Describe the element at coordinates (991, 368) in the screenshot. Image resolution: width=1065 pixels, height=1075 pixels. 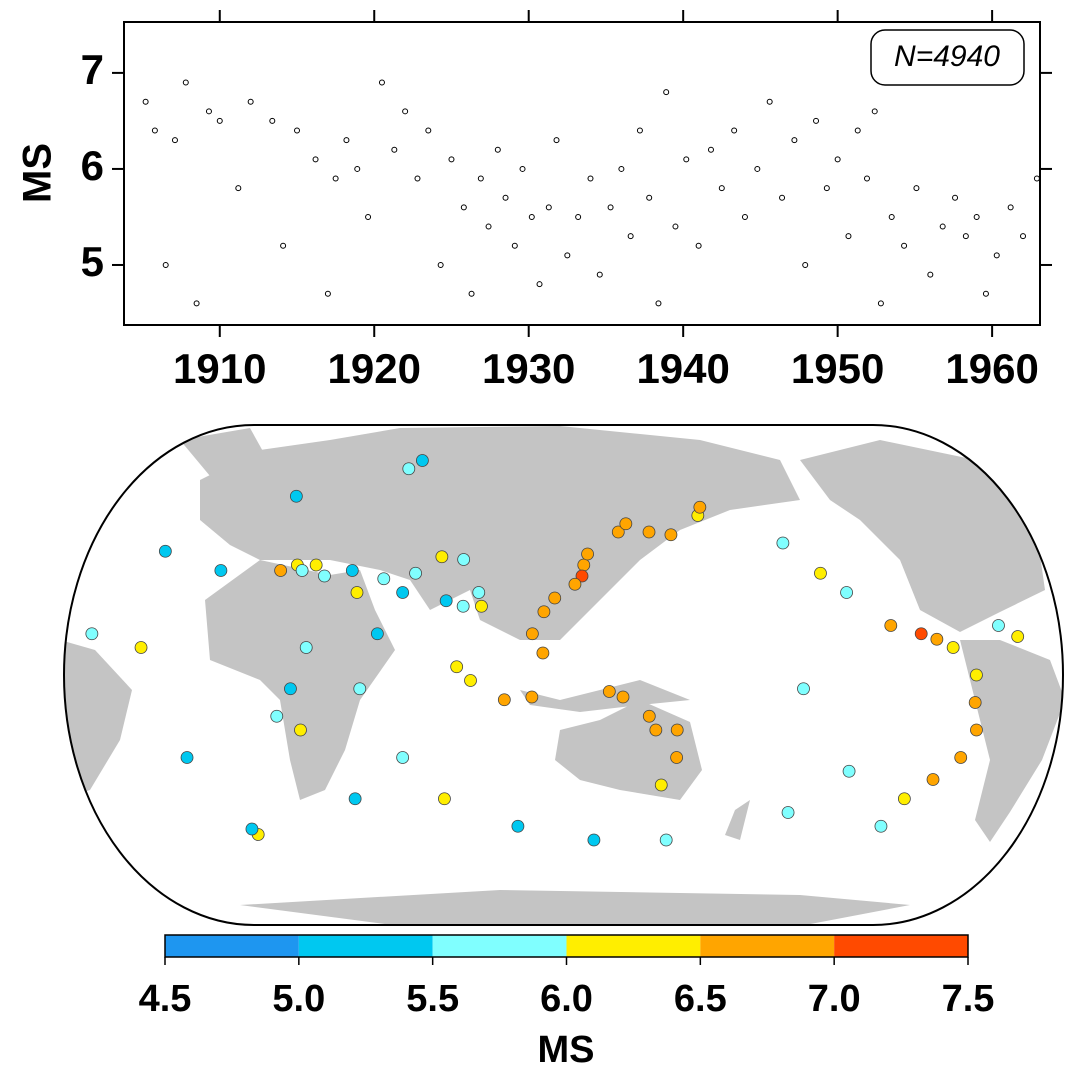
I see `x-tick-label: 1960` at that location.